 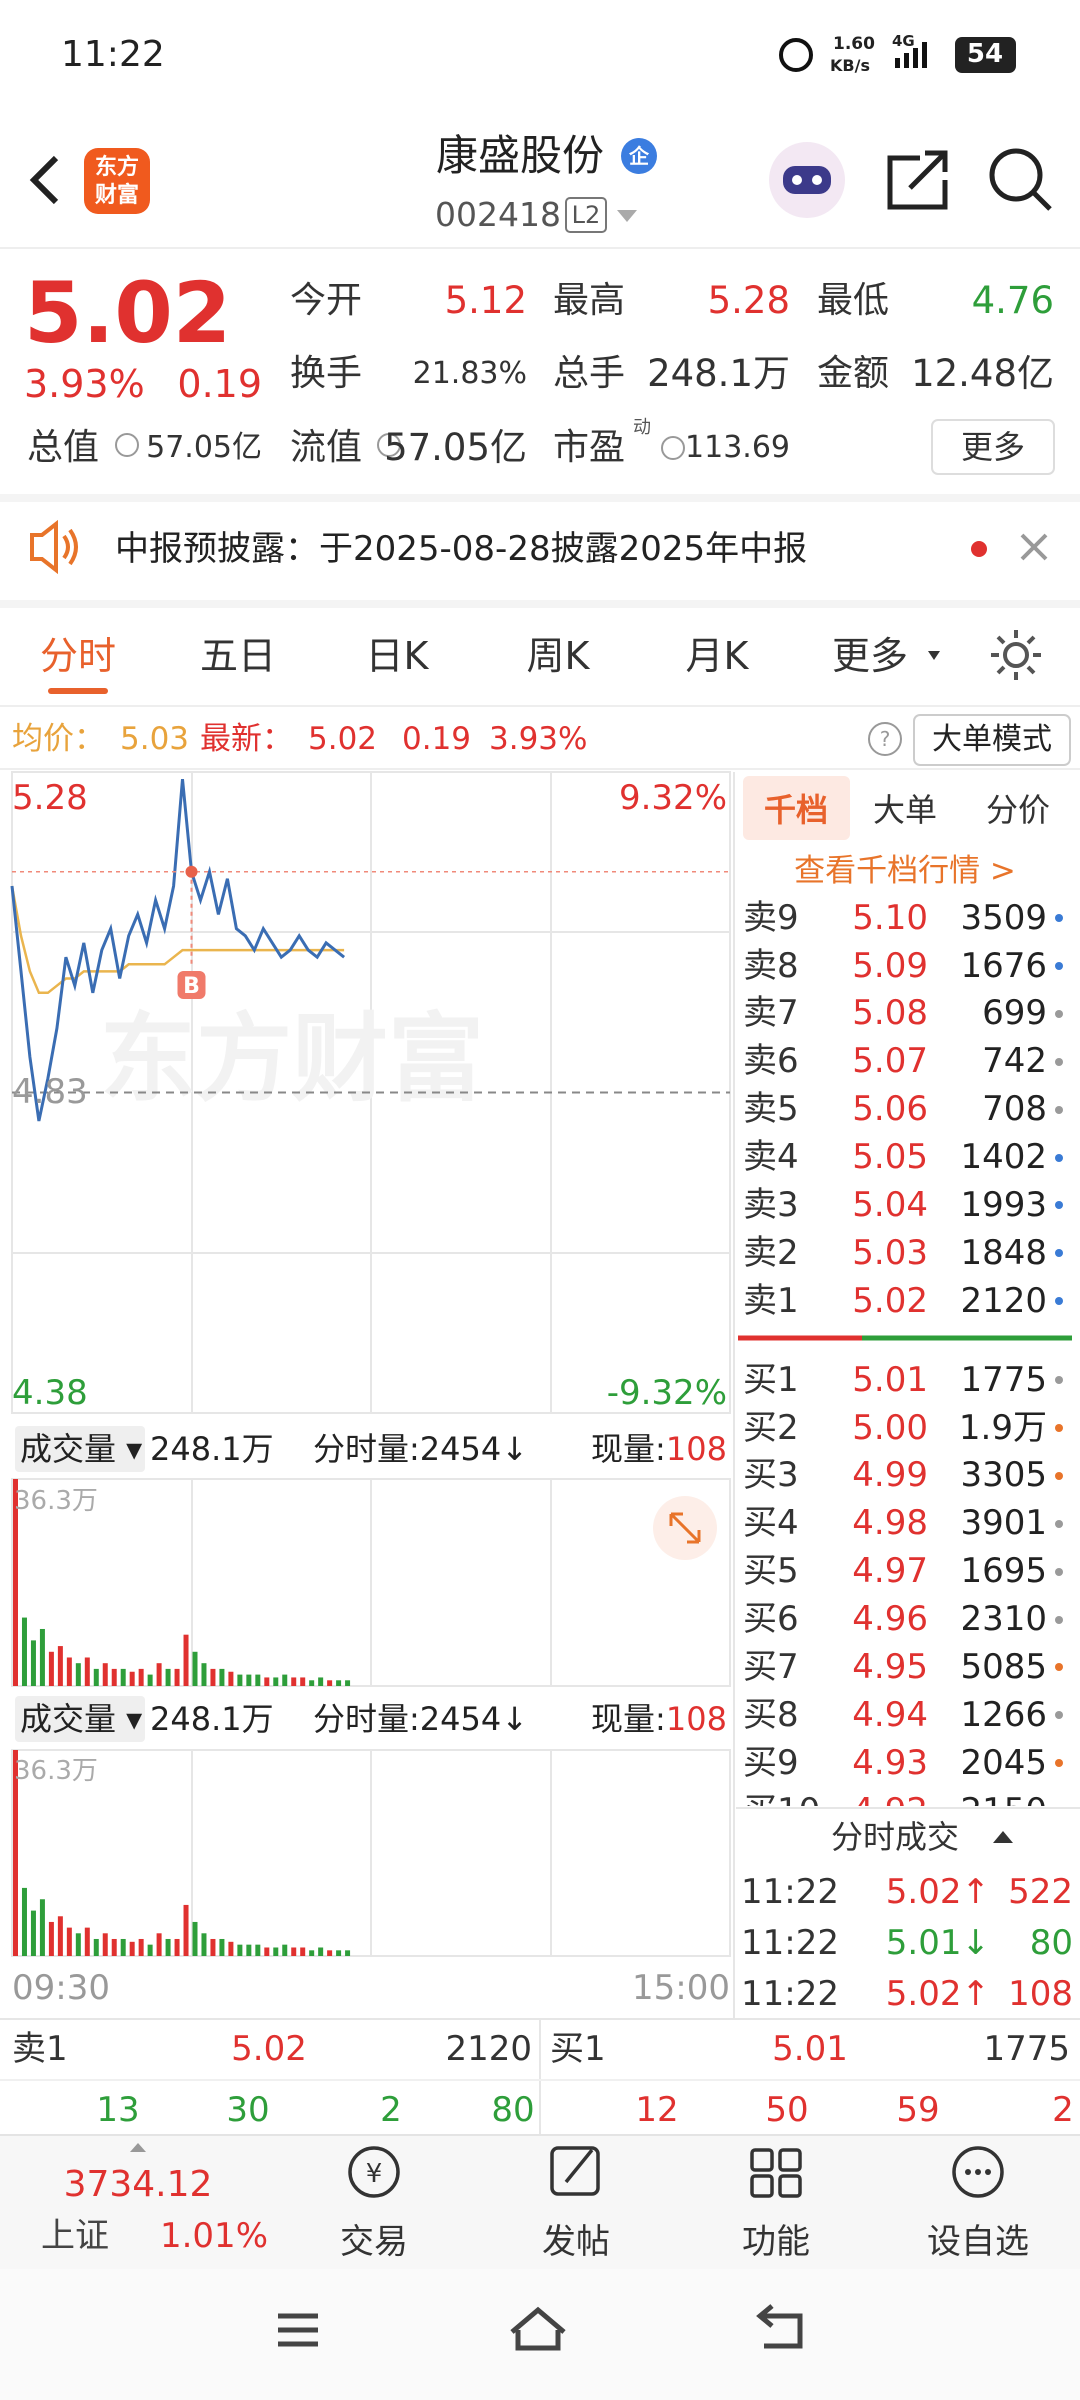 What do you see at coordinates (890, 1798) in the screenshot?
I see `book-price: 4.92` at bounding box center [890, 1798].